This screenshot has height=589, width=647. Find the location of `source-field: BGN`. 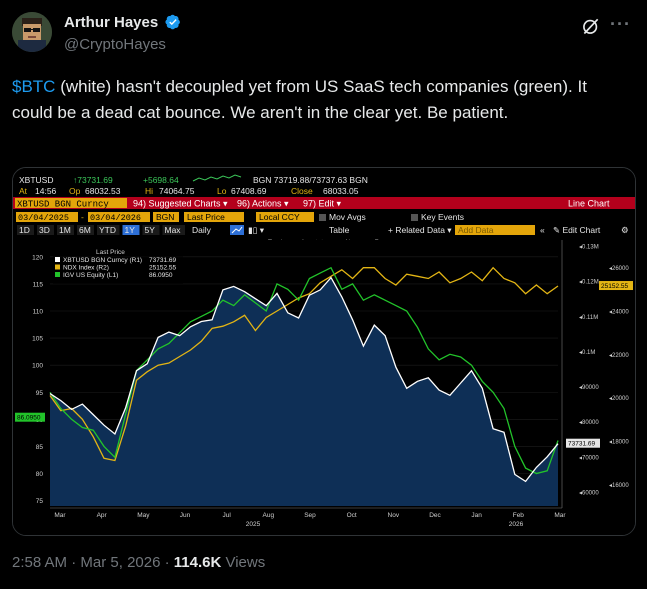

source-field: BGN is located at coordinates (165, 217).